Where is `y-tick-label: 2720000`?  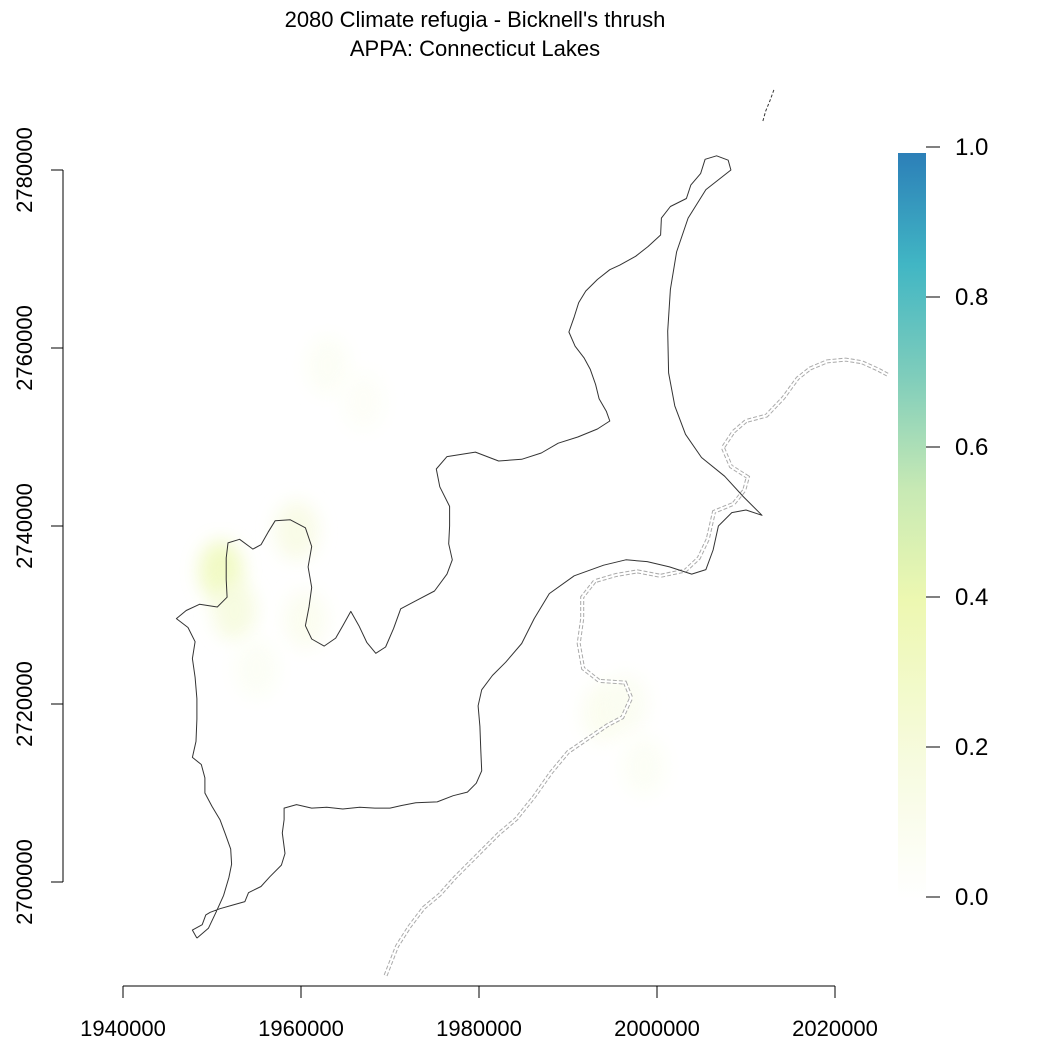
y-tick-label: 2720000 is located at coordinates (24, 704).